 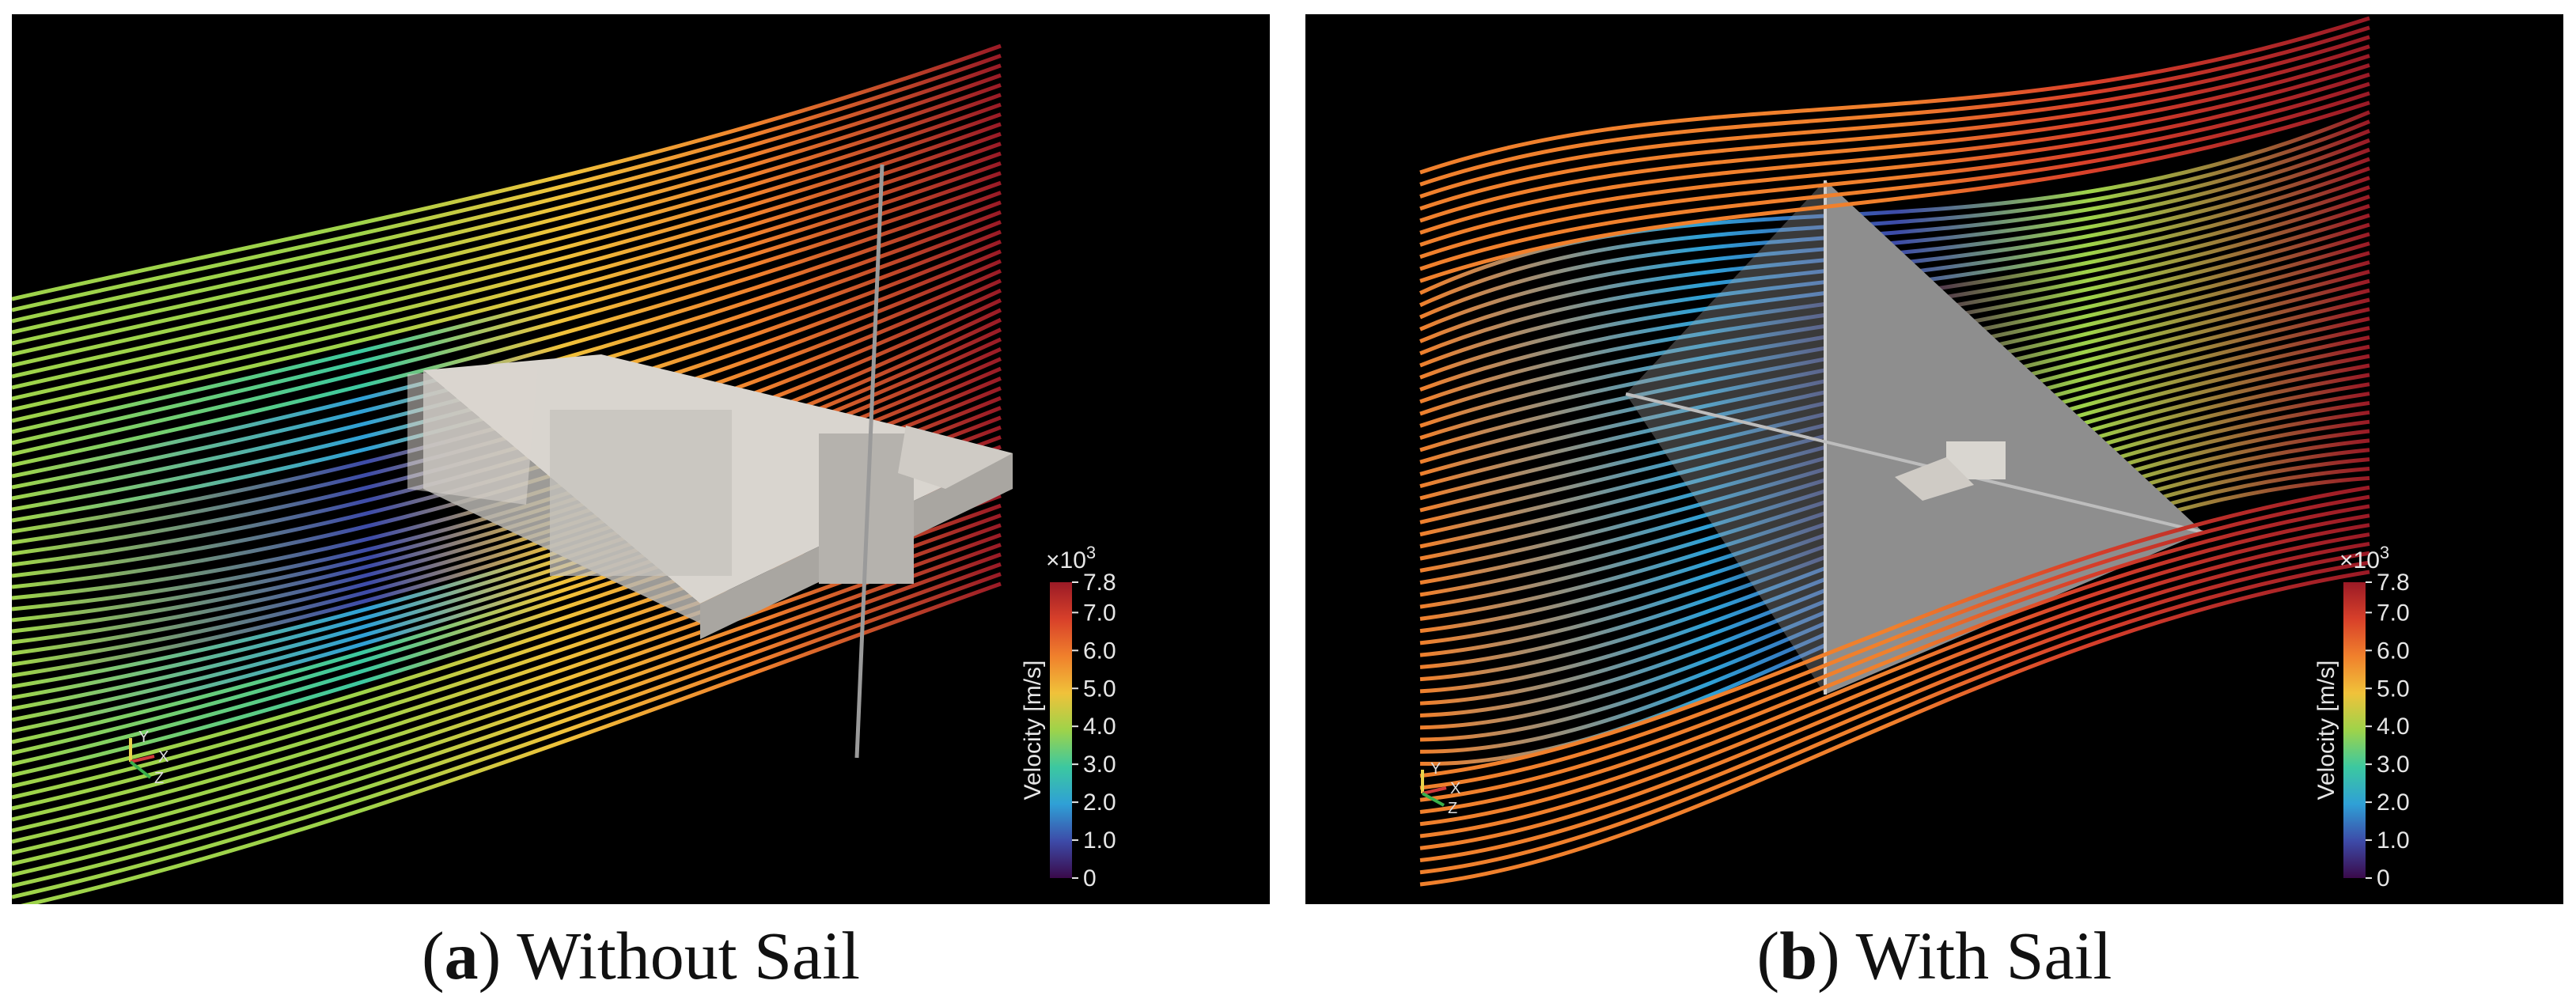 I want to click on axes-triad-b: Y X Z, so click(x=1440, y=788).